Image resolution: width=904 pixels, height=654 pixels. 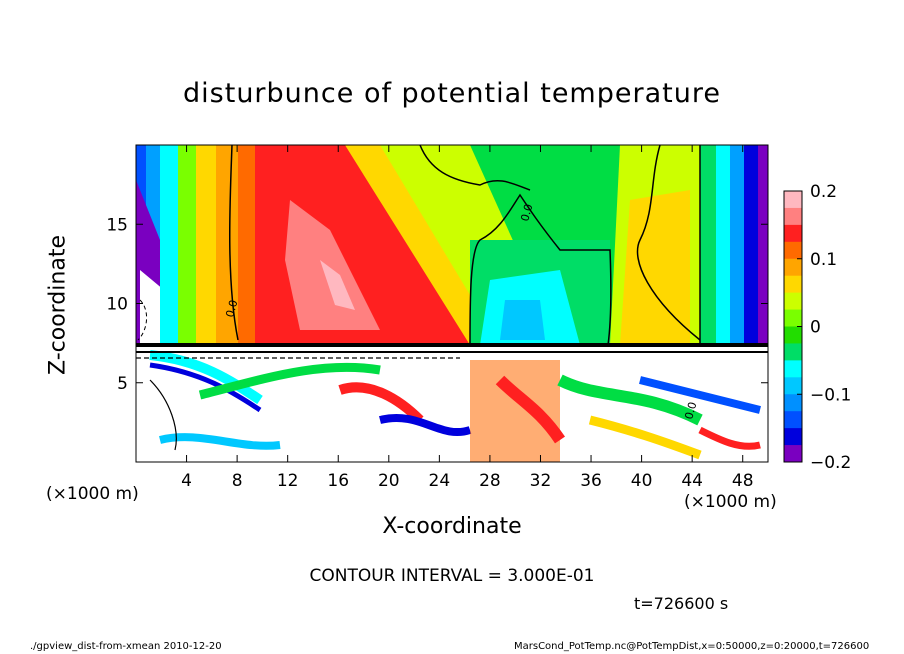 What do you see at coordinates (122, 384) in the screenshot?
I see `y-tick-label: 5` at bounding box center [122, 384].